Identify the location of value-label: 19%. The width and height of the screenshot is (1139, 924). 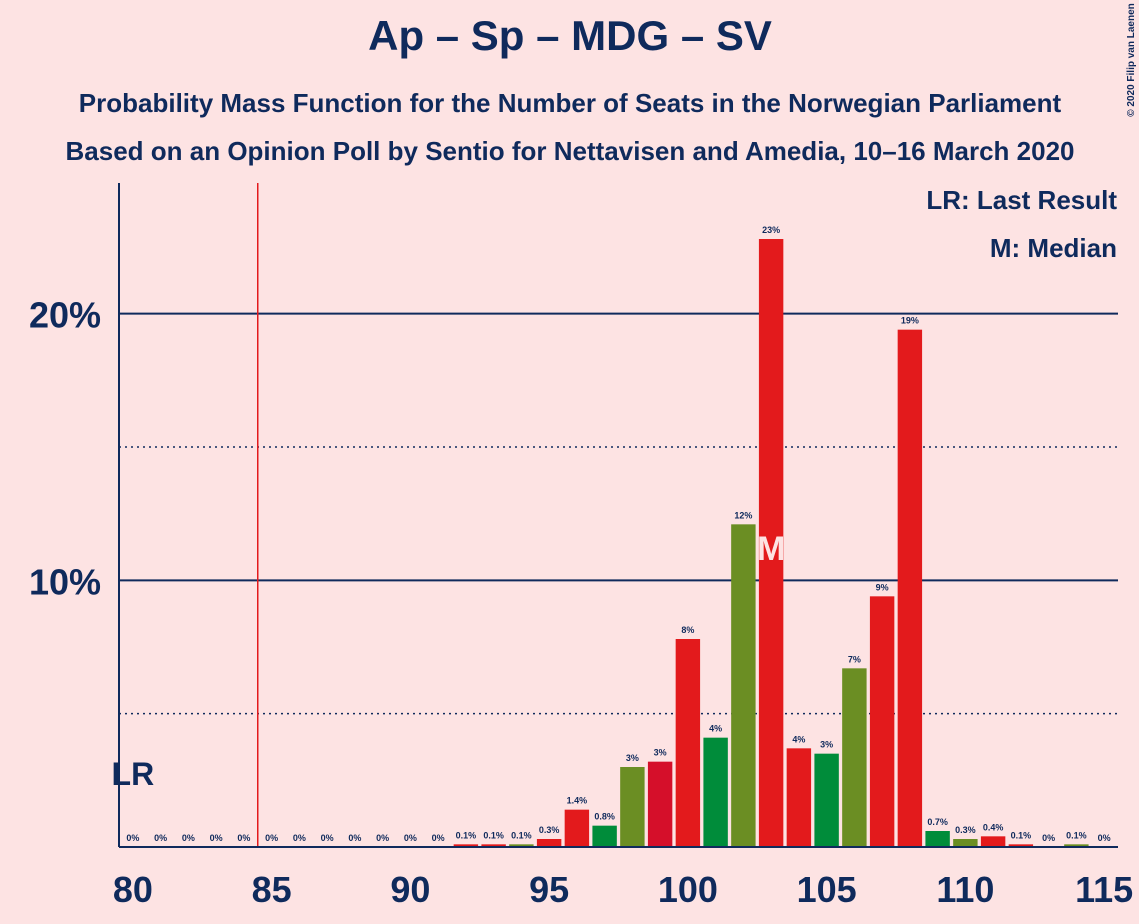
(910, 321).